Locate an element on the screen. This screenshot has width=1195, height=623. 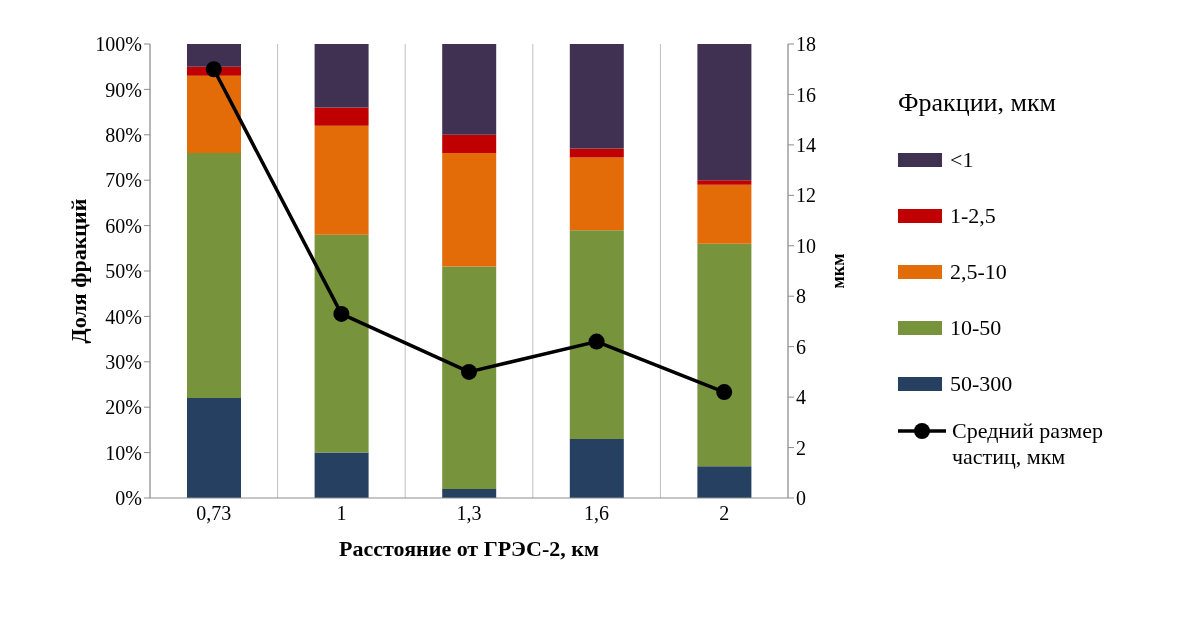
y-tick-label: 10% is located at coordinates (123, 452).